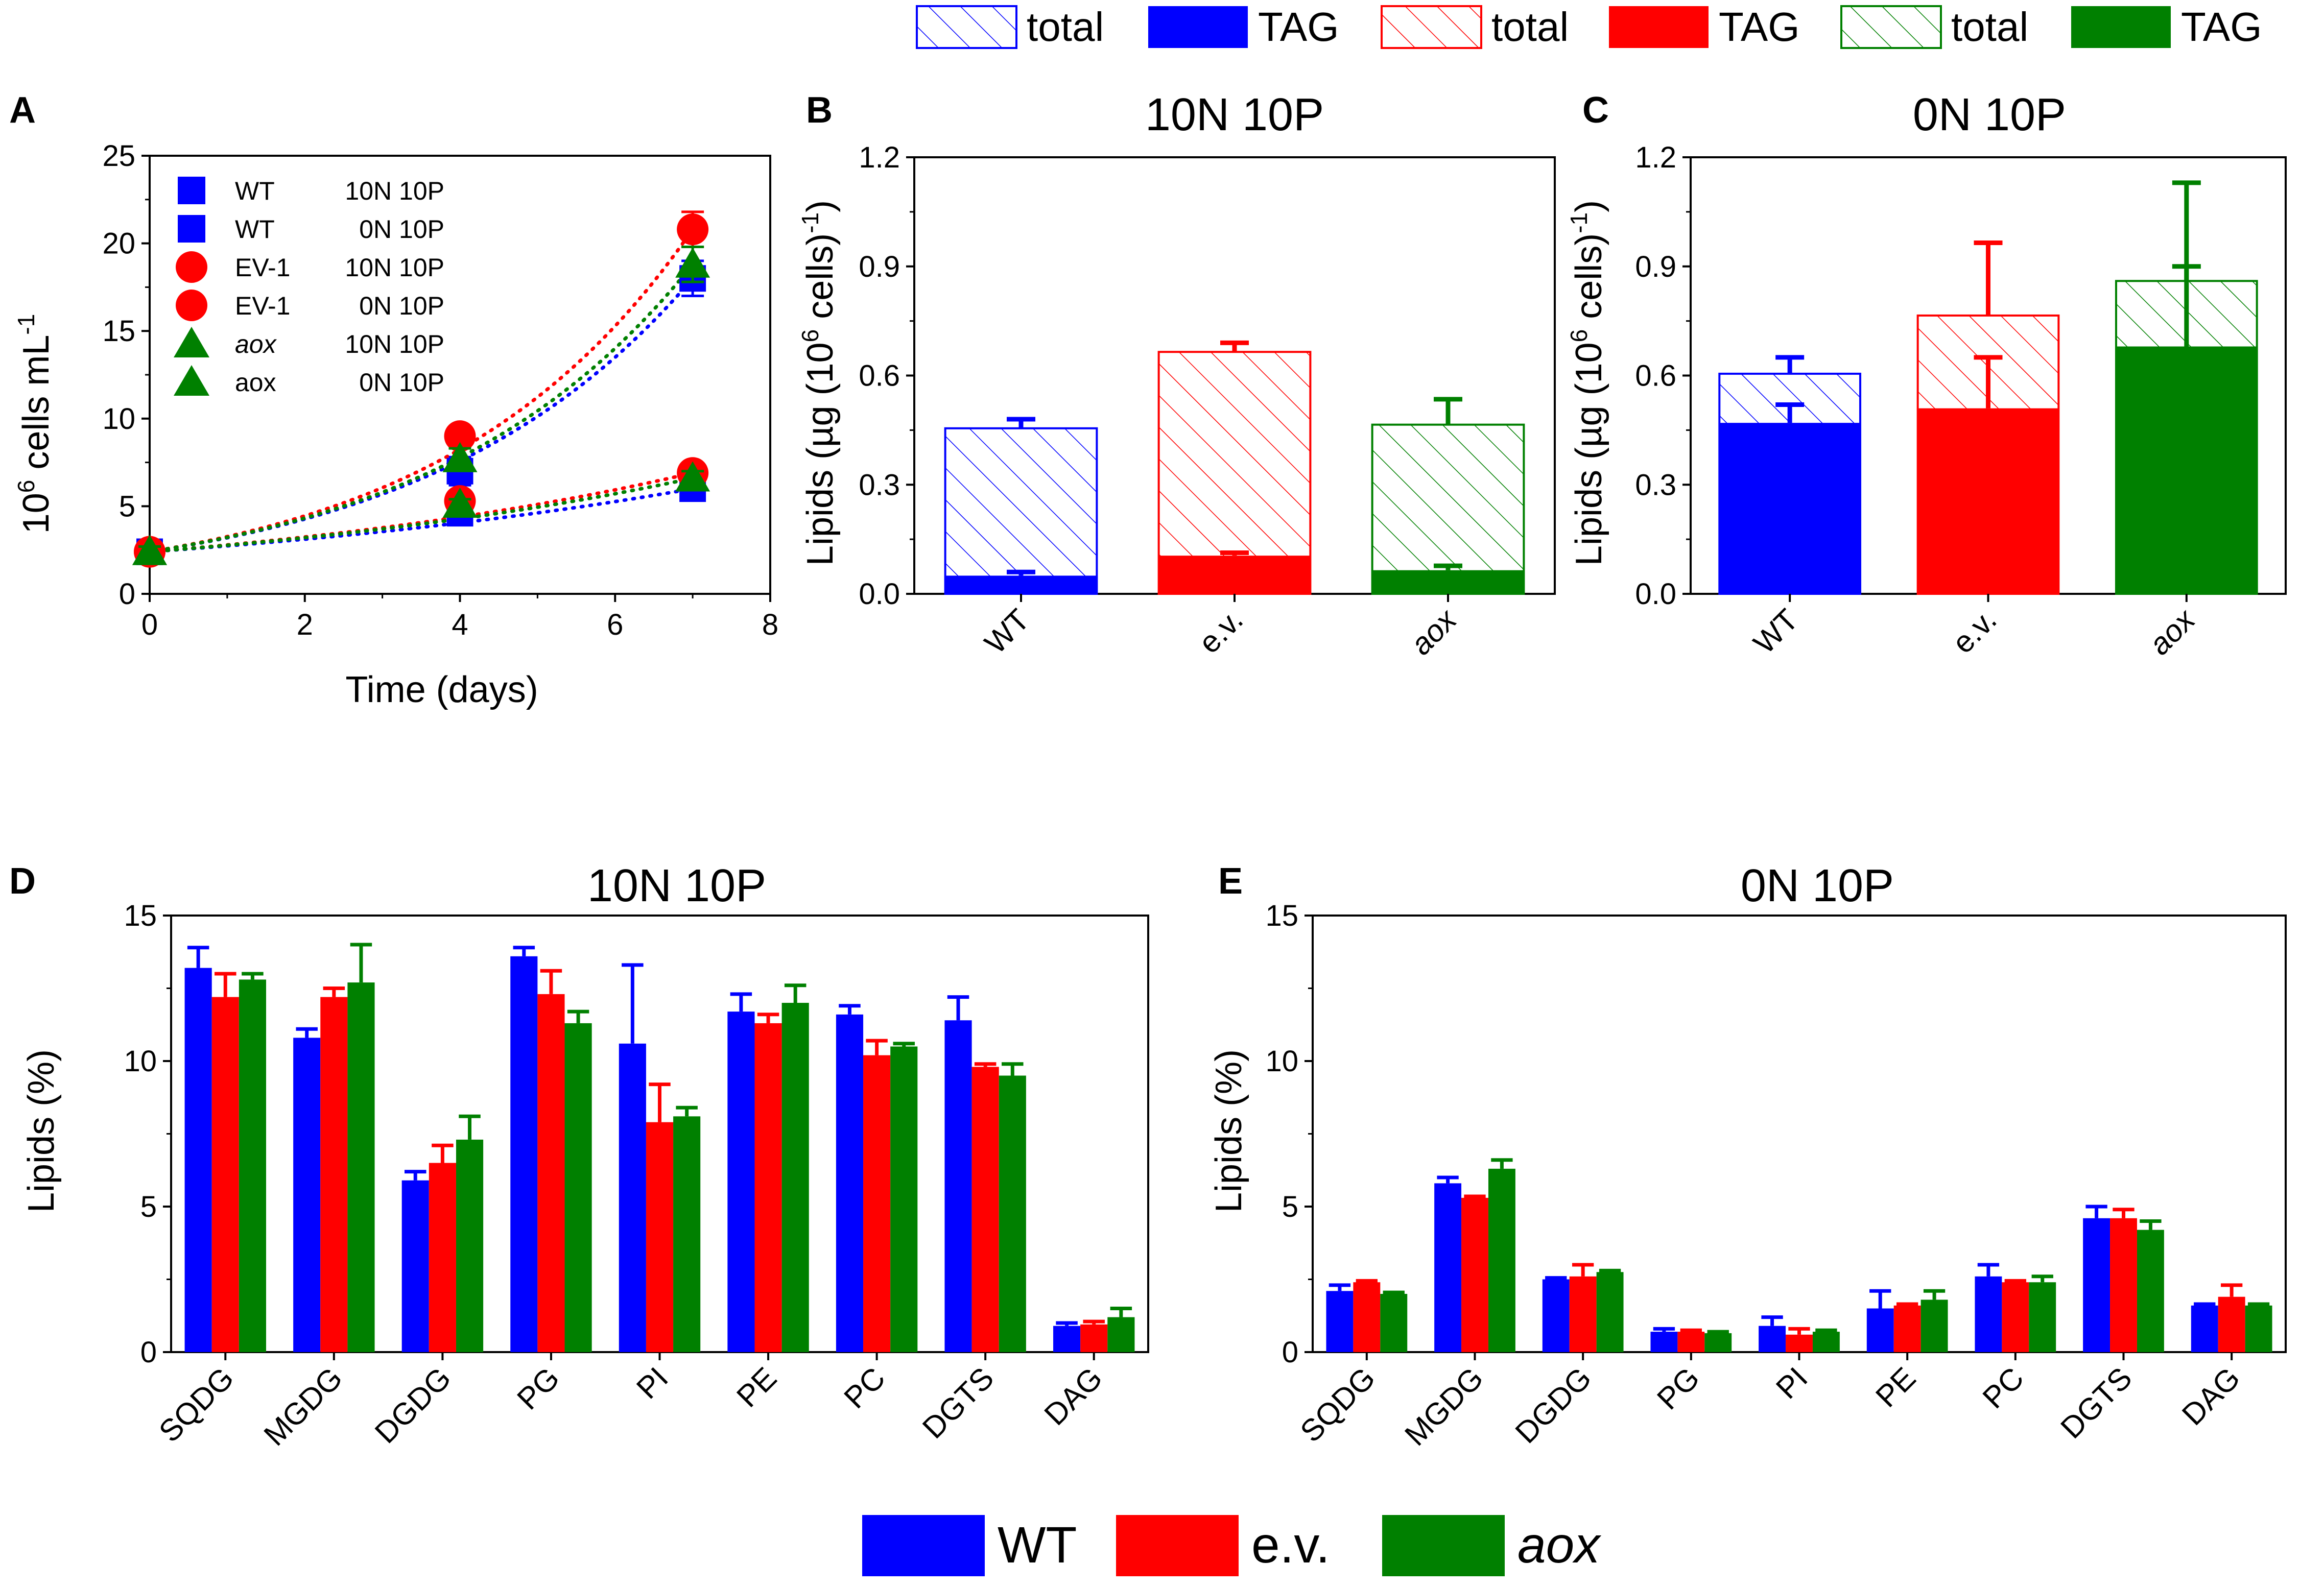  Describe the element at coordinates (255, 191) in the screenshot. I see `legend-strain-label: WT` at that location.